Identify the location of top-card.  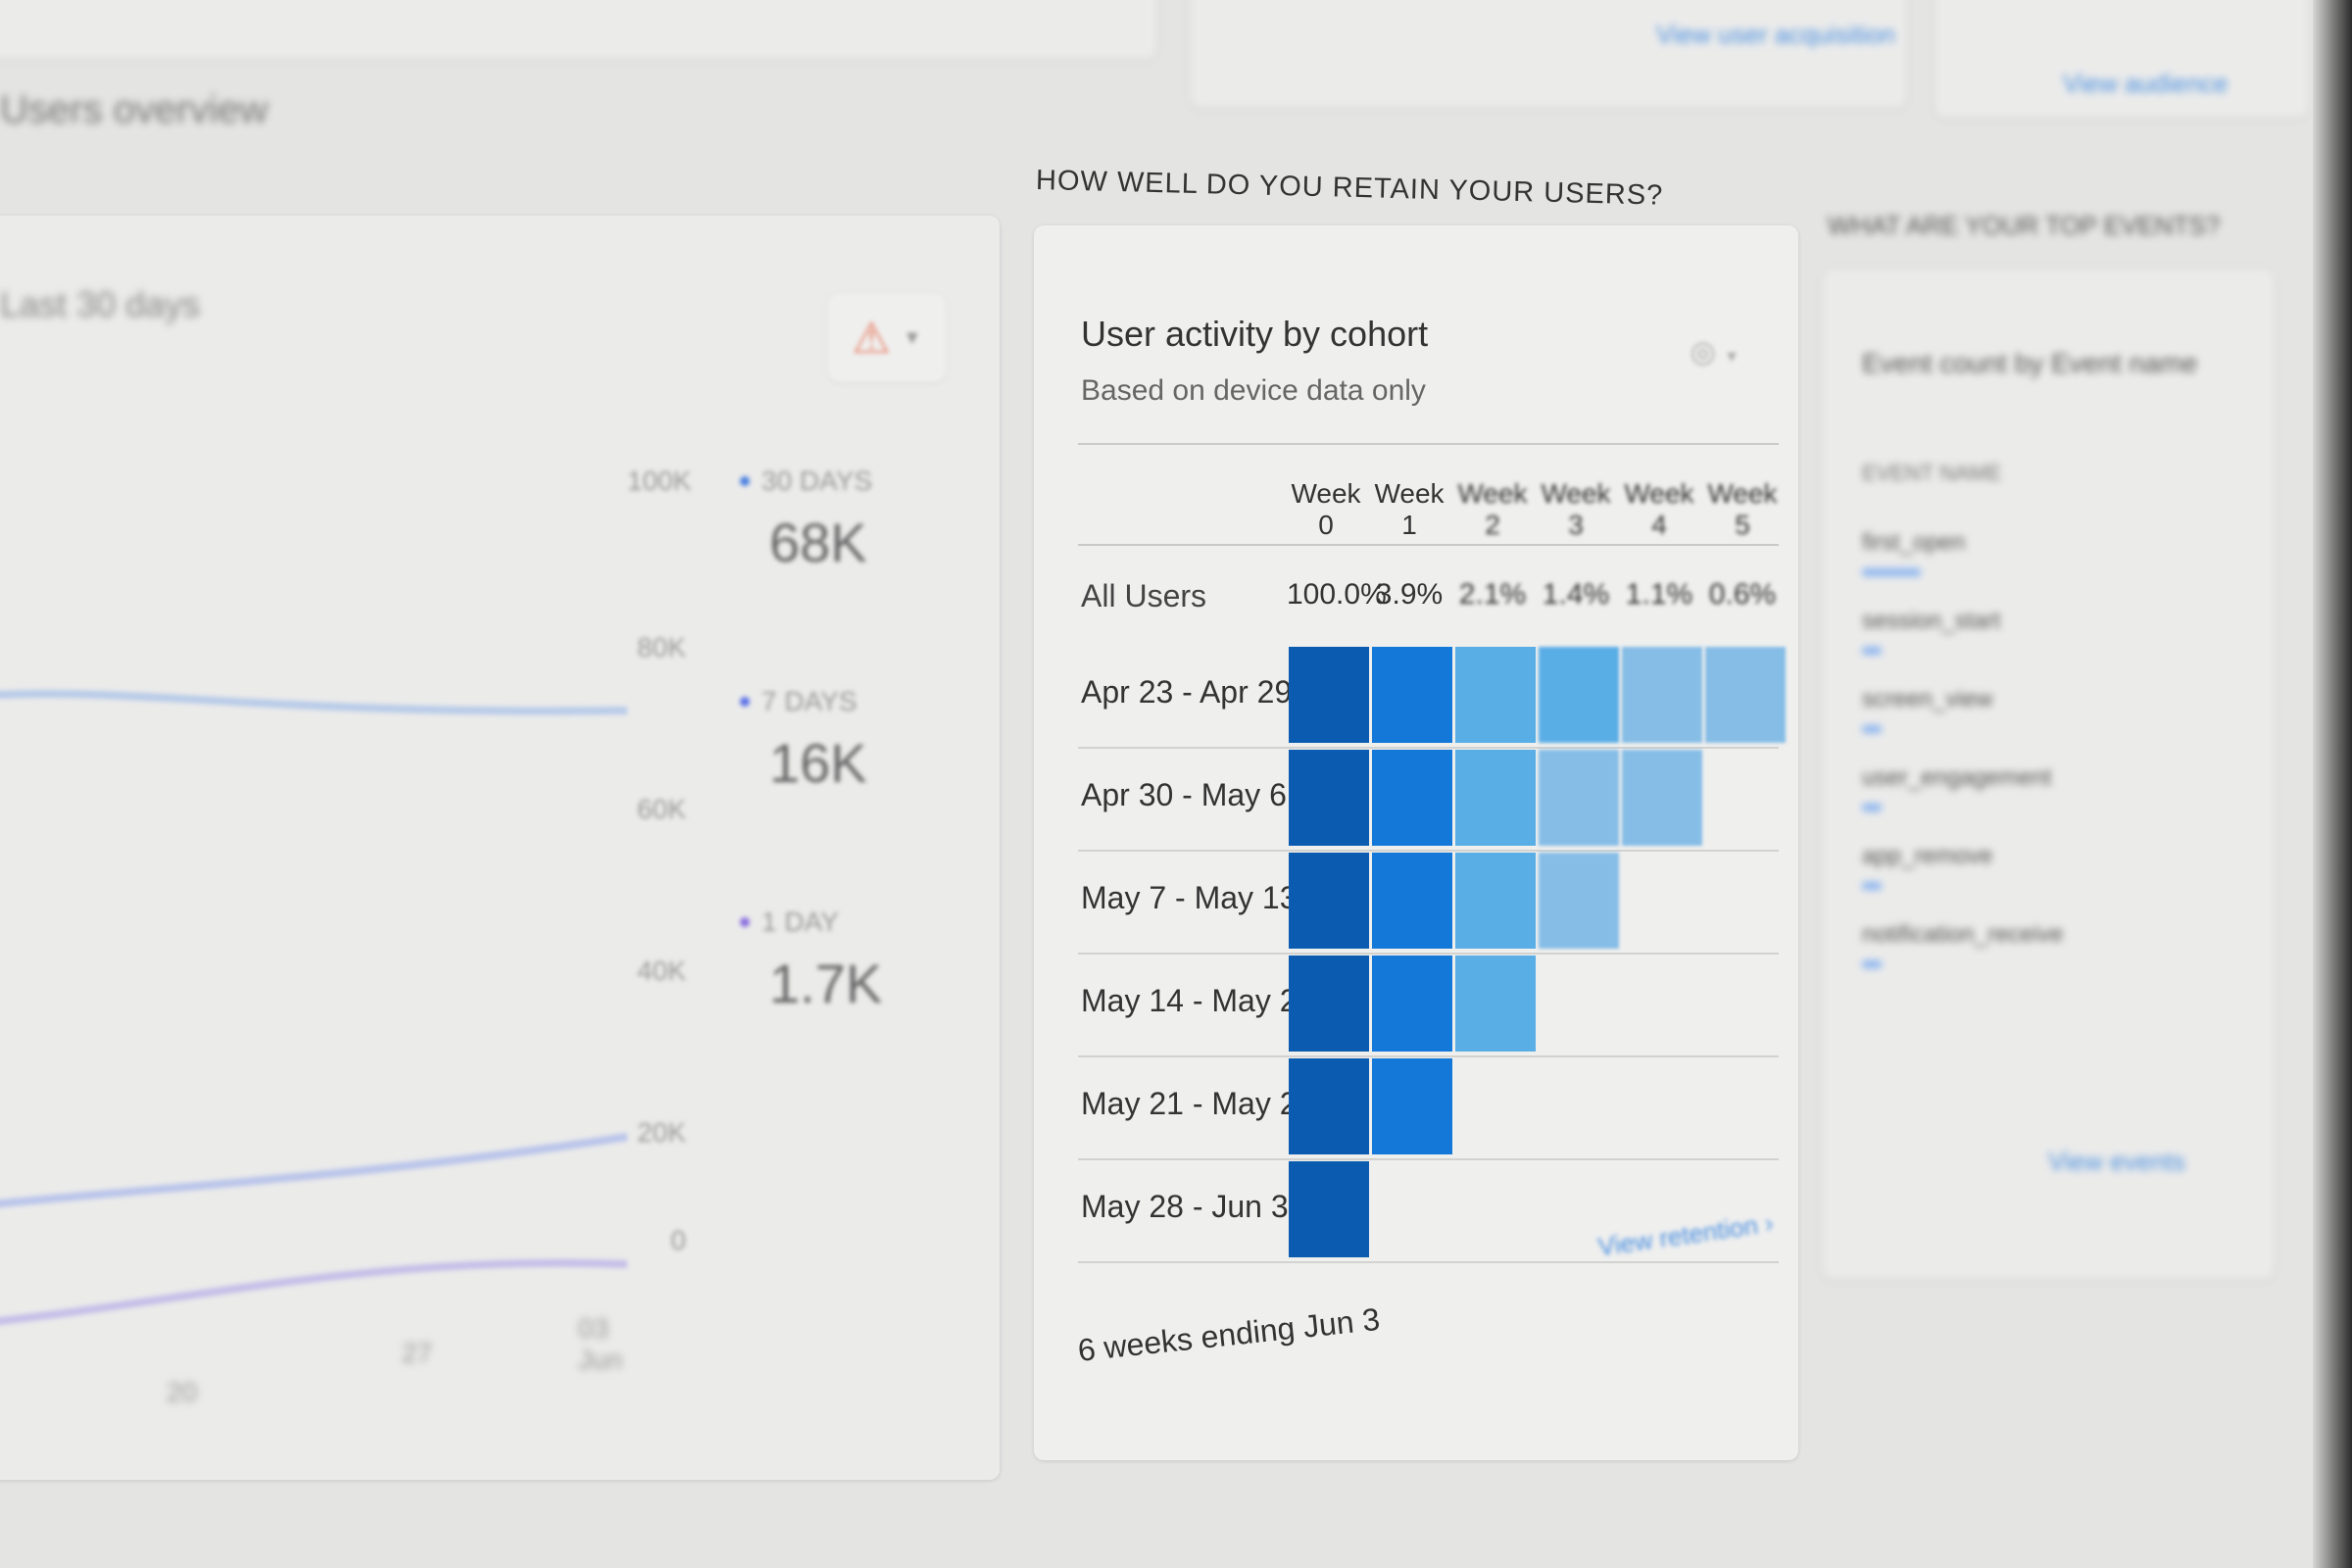
(578, 29).